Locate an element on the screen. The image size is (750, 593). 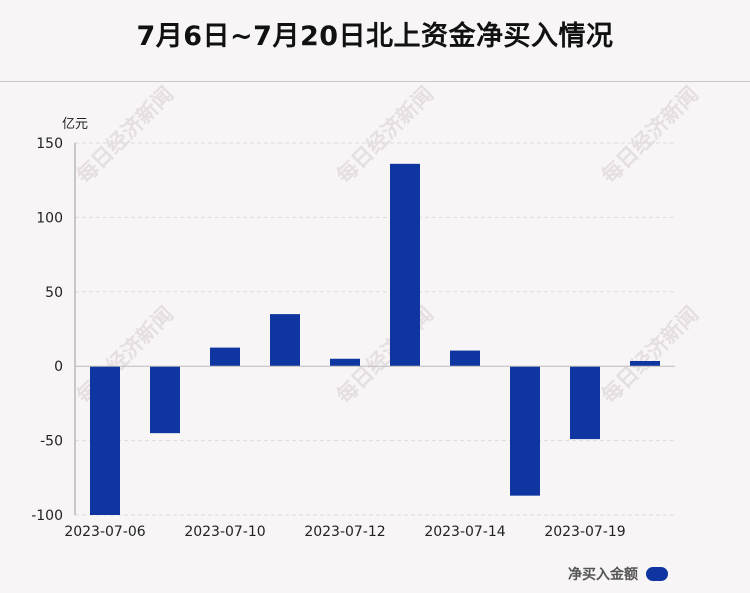
x-tick-label: 2023-07-10 is located at coordinates (224, 532).